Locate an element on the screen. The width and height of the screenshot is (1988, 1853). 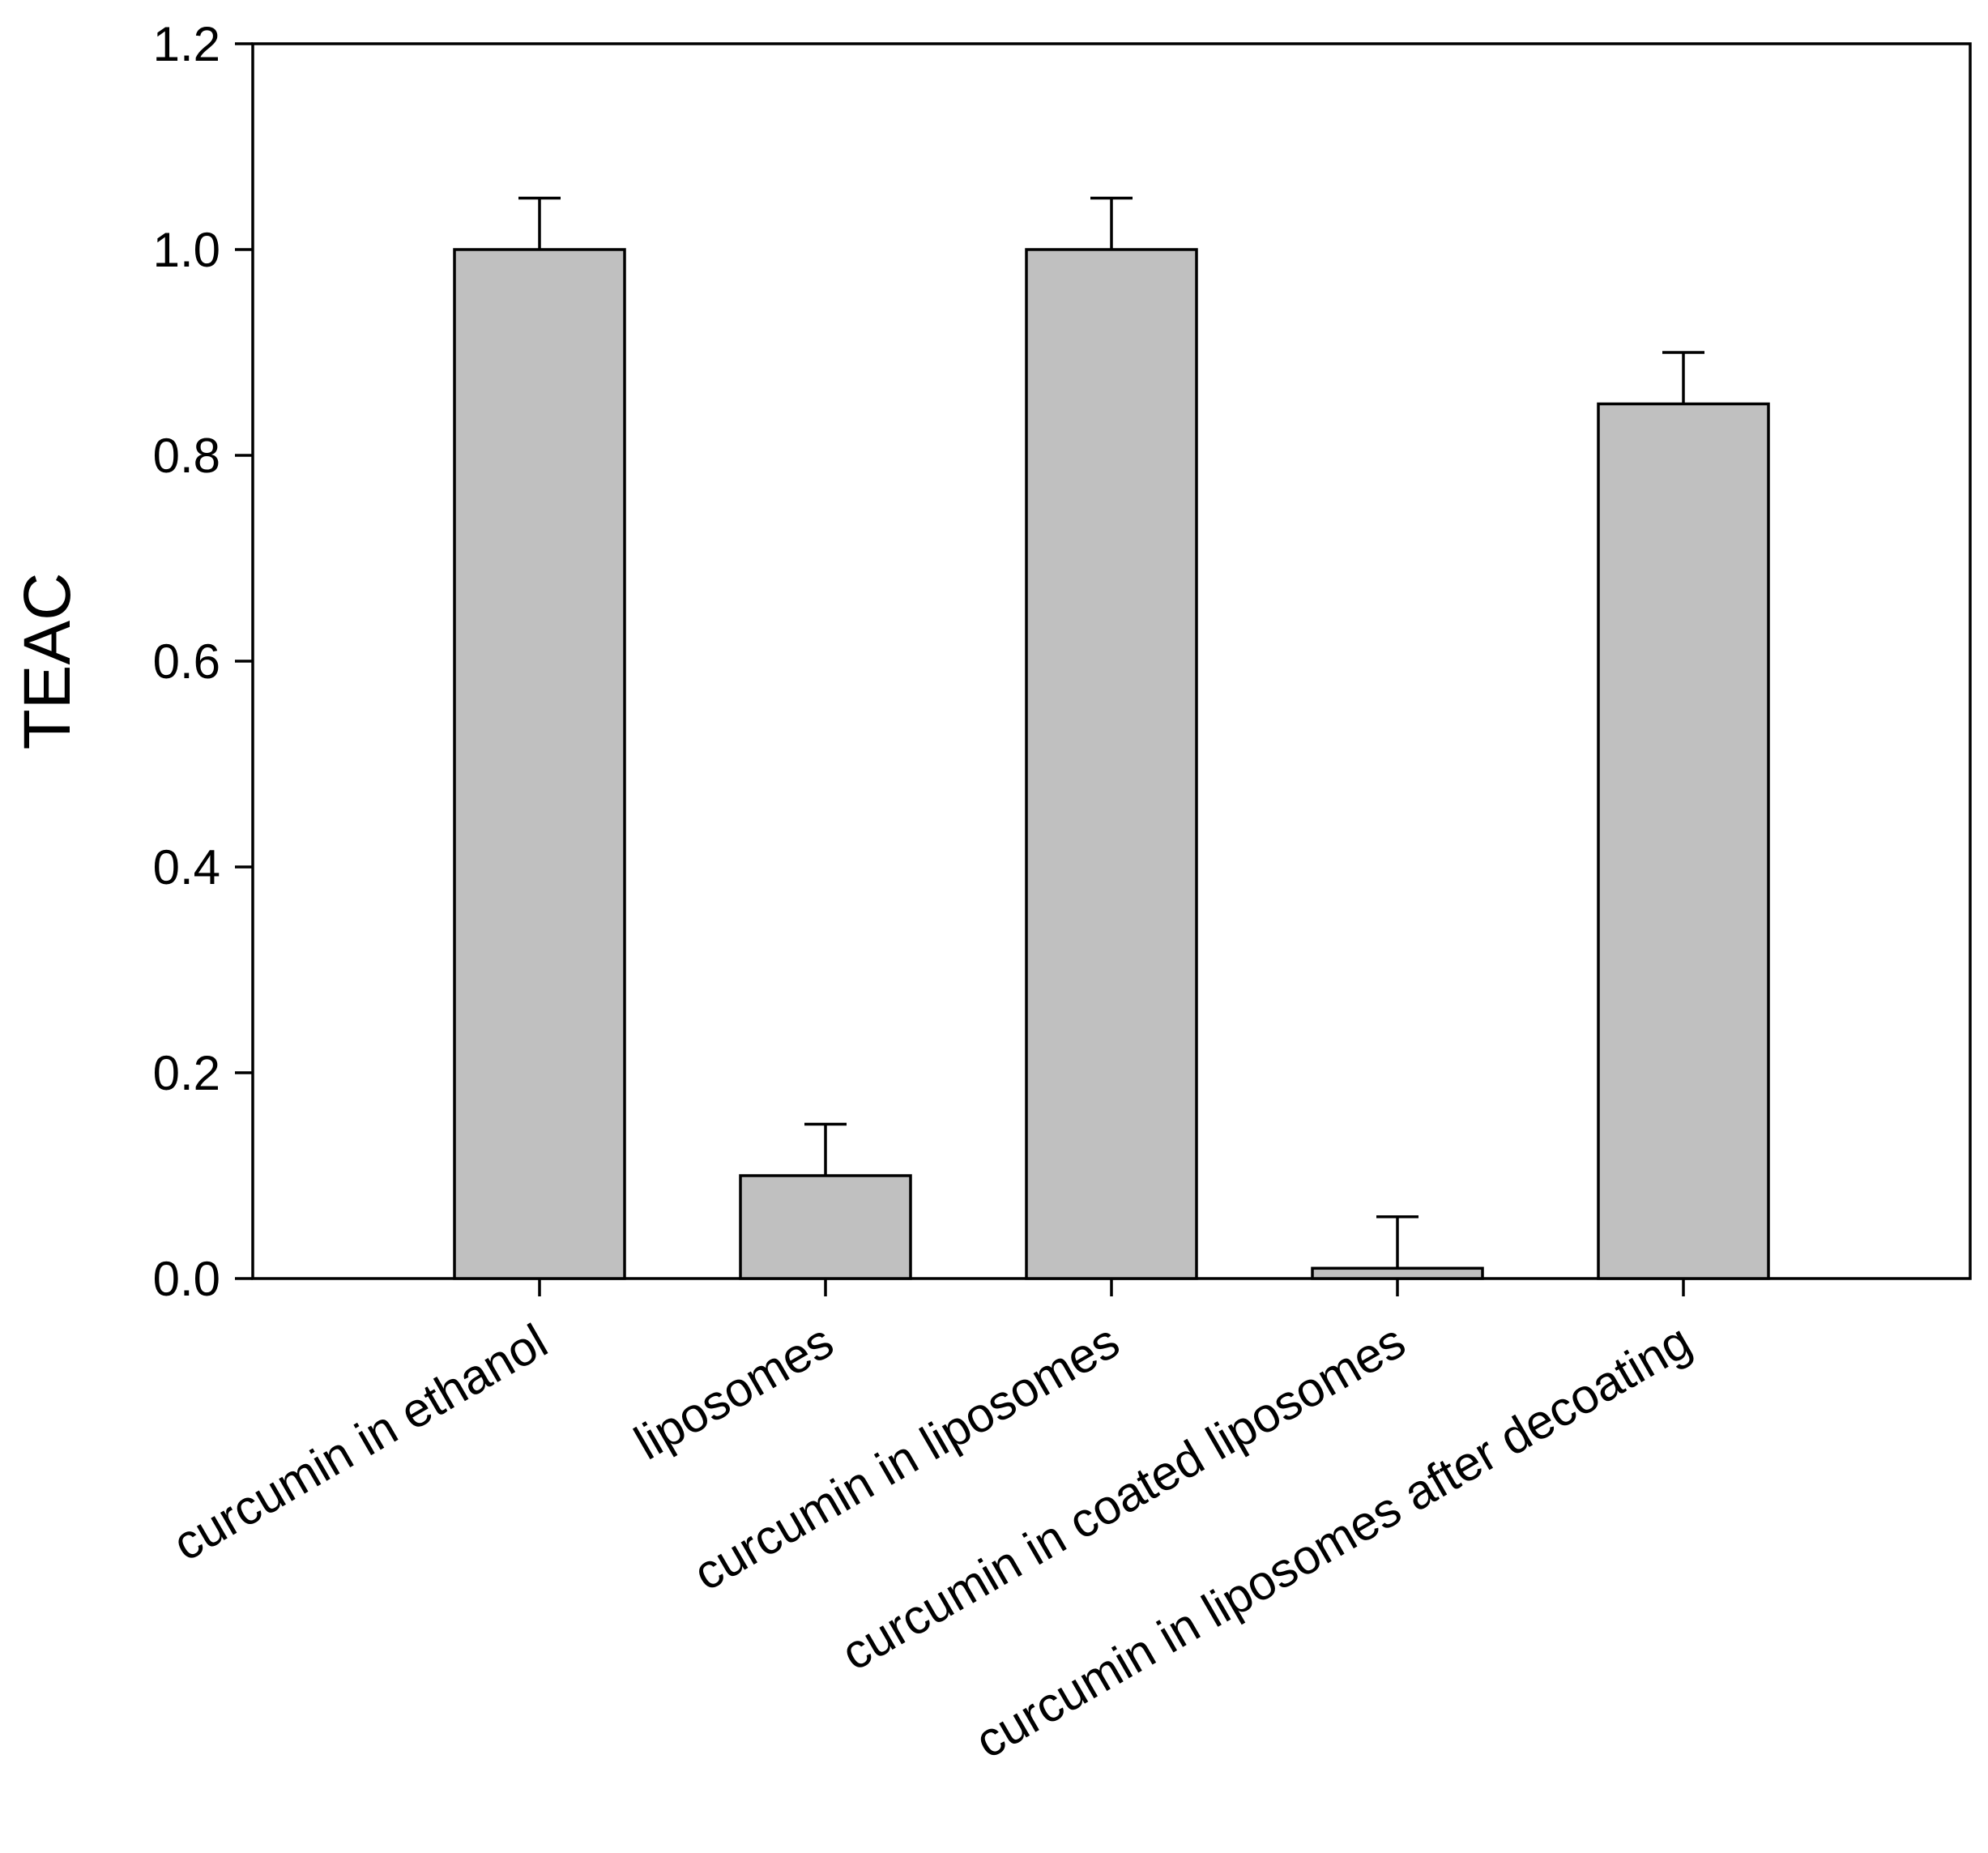
y-tick-label: 1.2 is located at coordinates (186, 44).